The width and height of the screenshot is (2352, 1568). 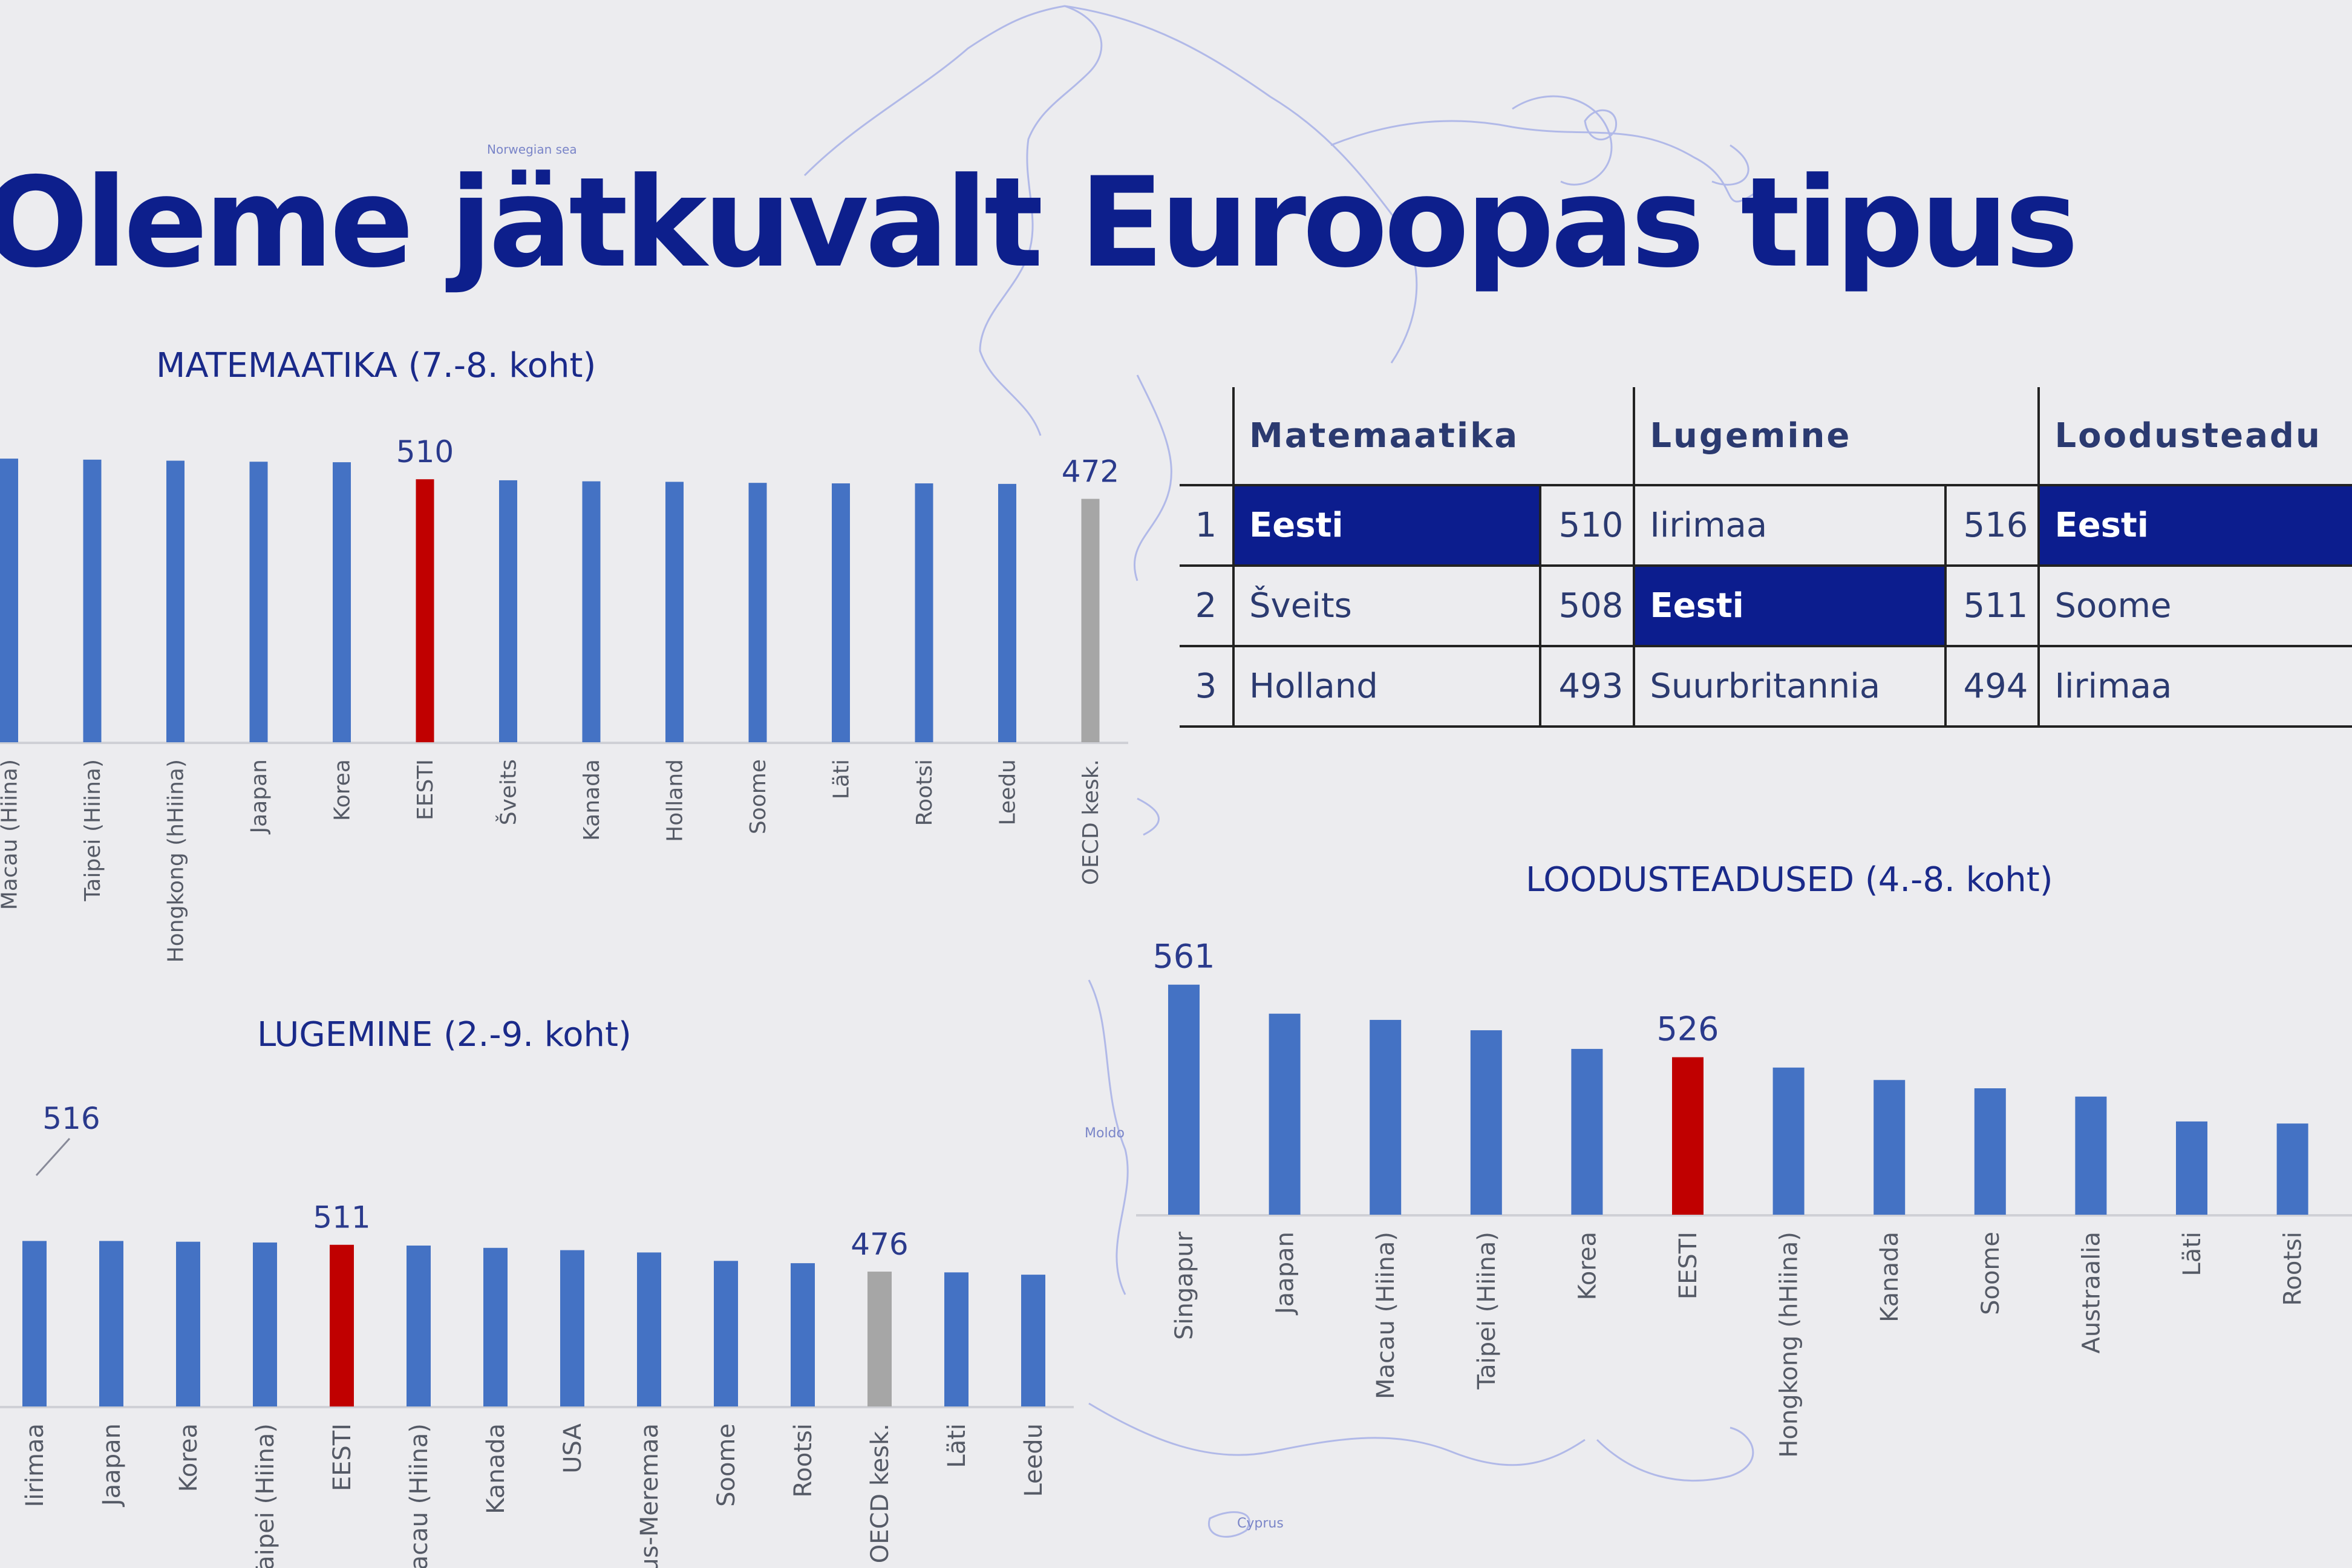 I want to click on table-row: 1 Eesti 510 Iirimaa 516 Eesti, so click(x=1766, y=525).